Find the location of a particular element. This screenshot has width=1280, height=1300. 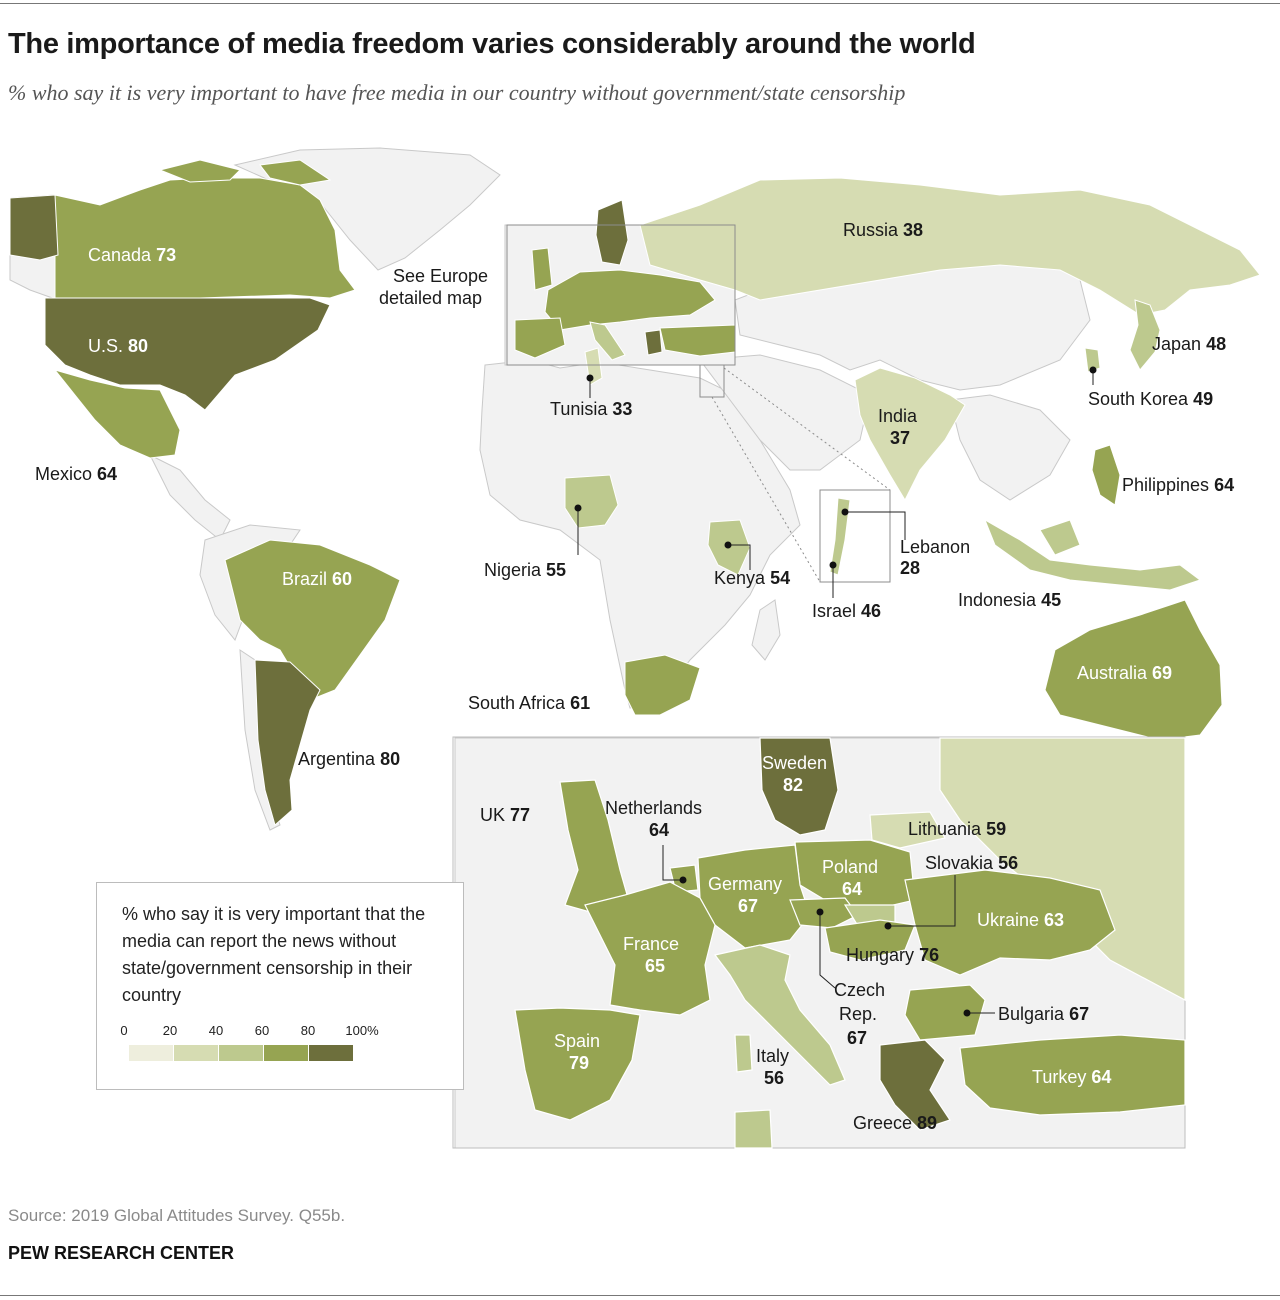

levant-coast is located at coordinates (840, 536).